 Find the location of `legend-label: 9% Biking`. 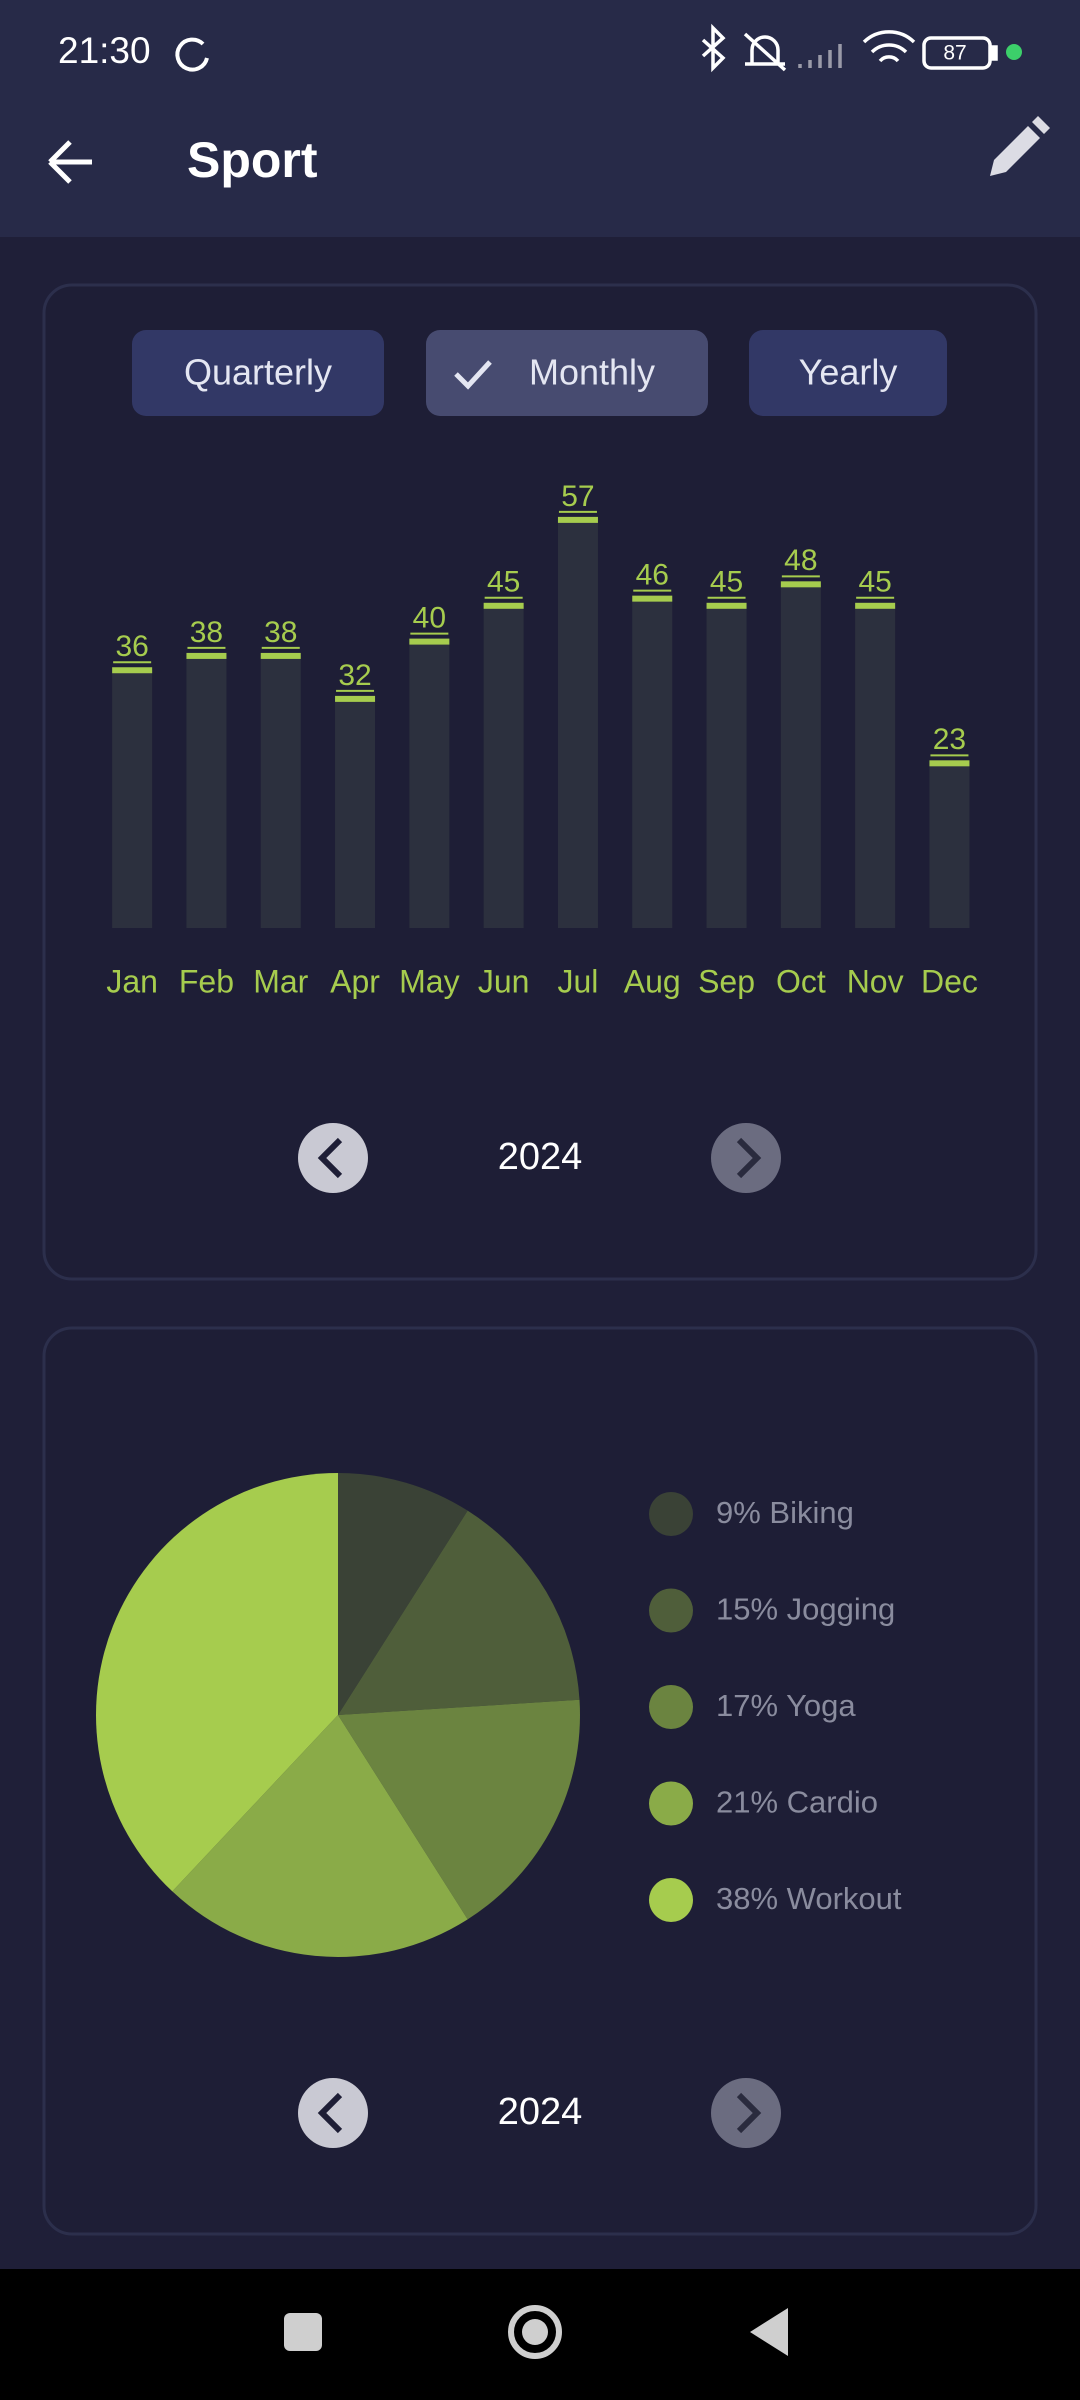

legend-label: 9% Biking is located at coordinates (785, 1512).